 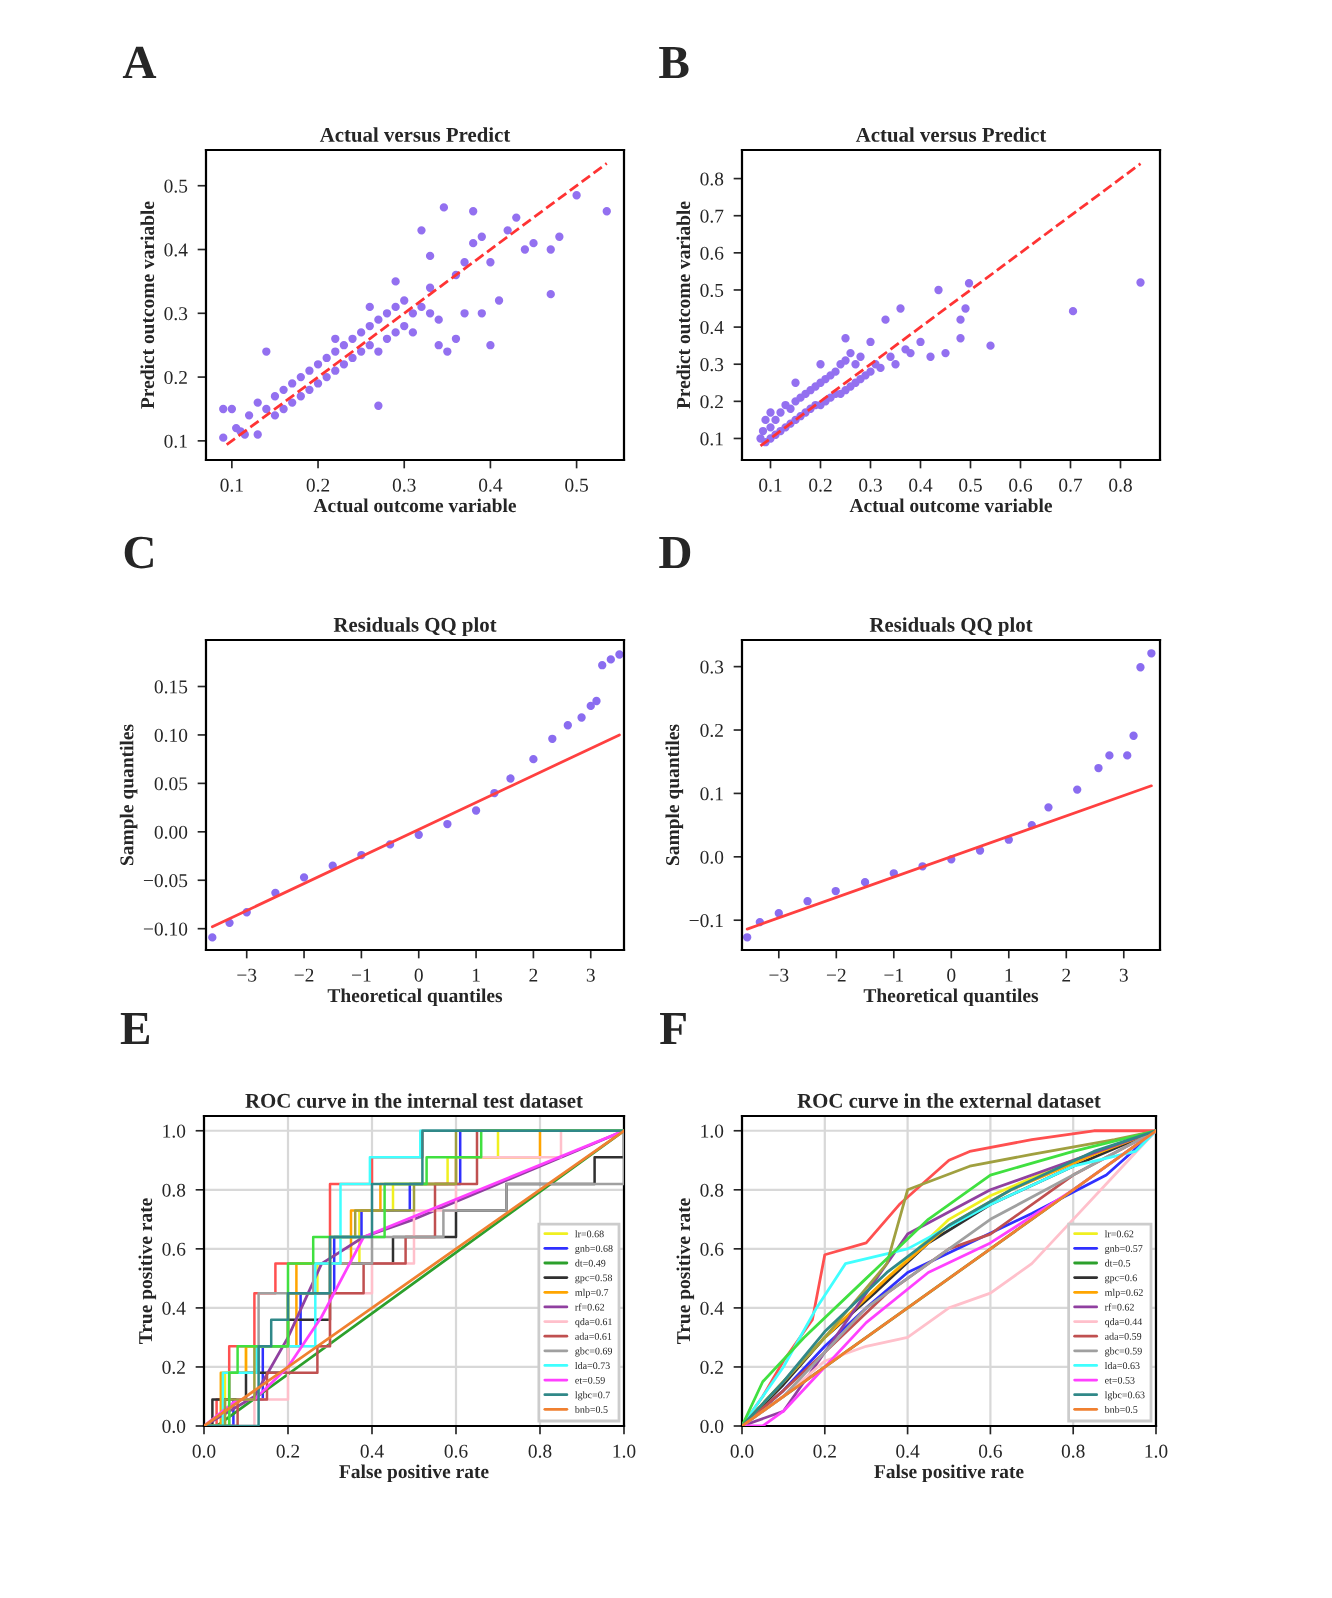 I want to click on y-tick-label: 0.05, so click(x=171, y=784).